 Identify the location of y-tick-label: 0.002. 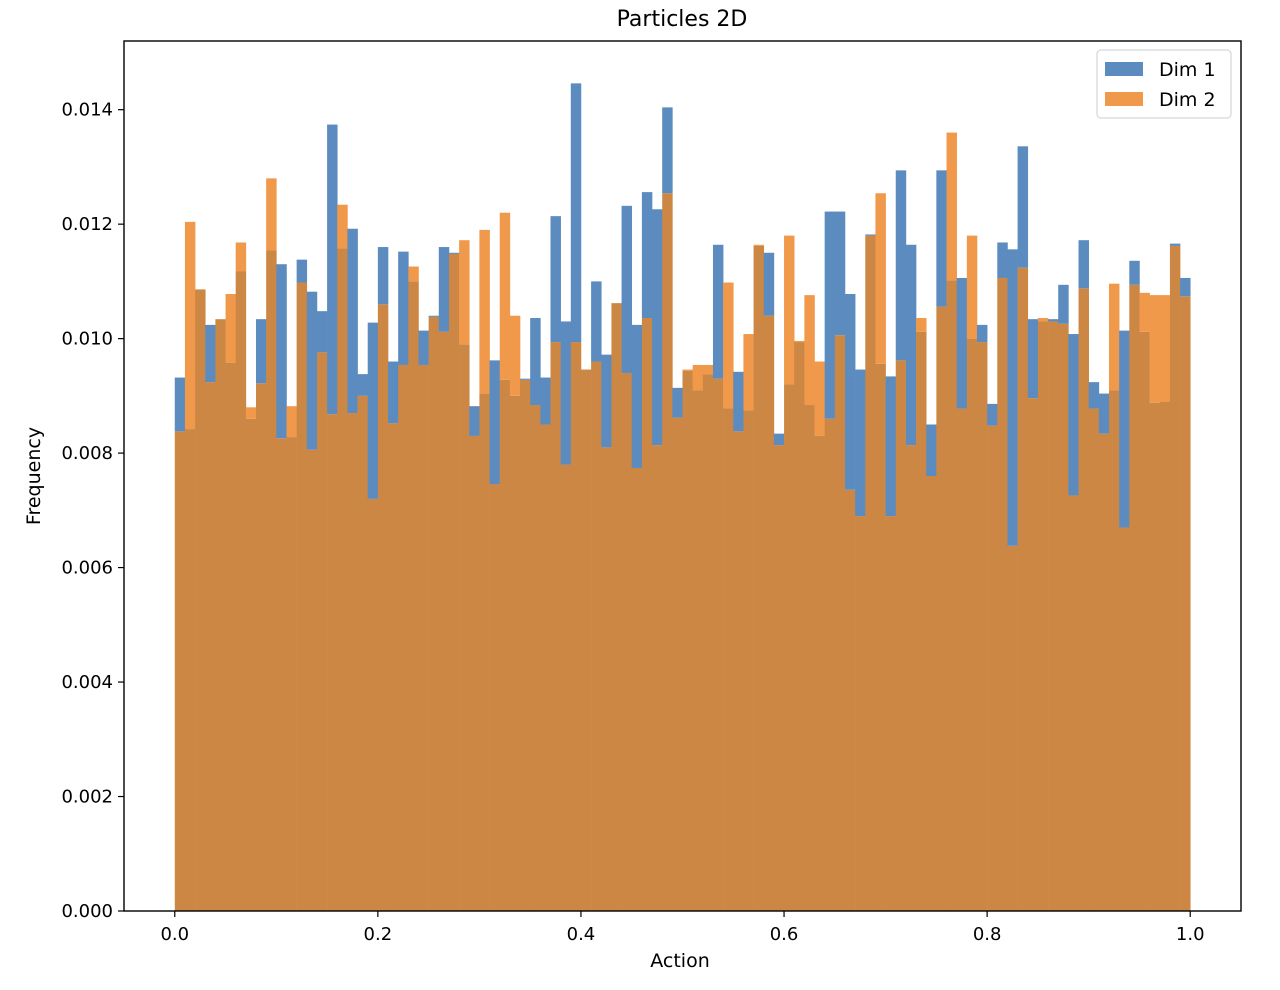
(87, 797).